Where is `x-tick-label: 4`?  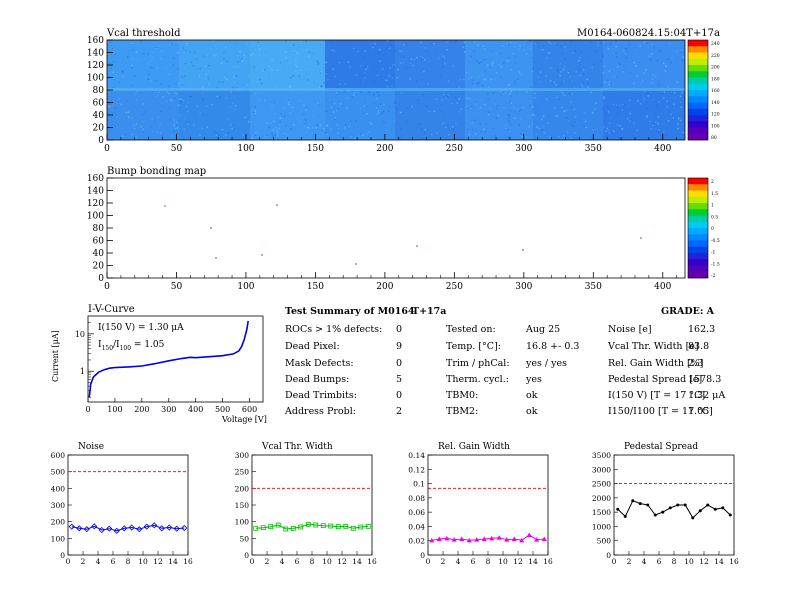 x-tick-label: 4 is located at coordinates (644, 561).